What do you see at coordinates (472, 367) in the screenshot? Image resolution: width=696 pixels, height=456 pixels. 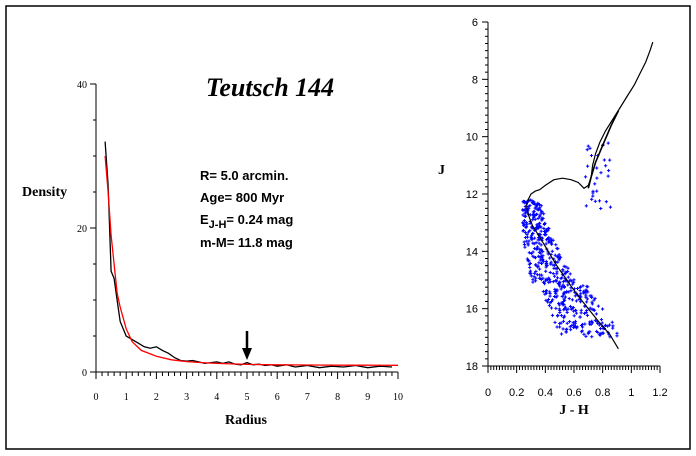 I see `j-tick-label: 18` at bounding box center [472, 367].